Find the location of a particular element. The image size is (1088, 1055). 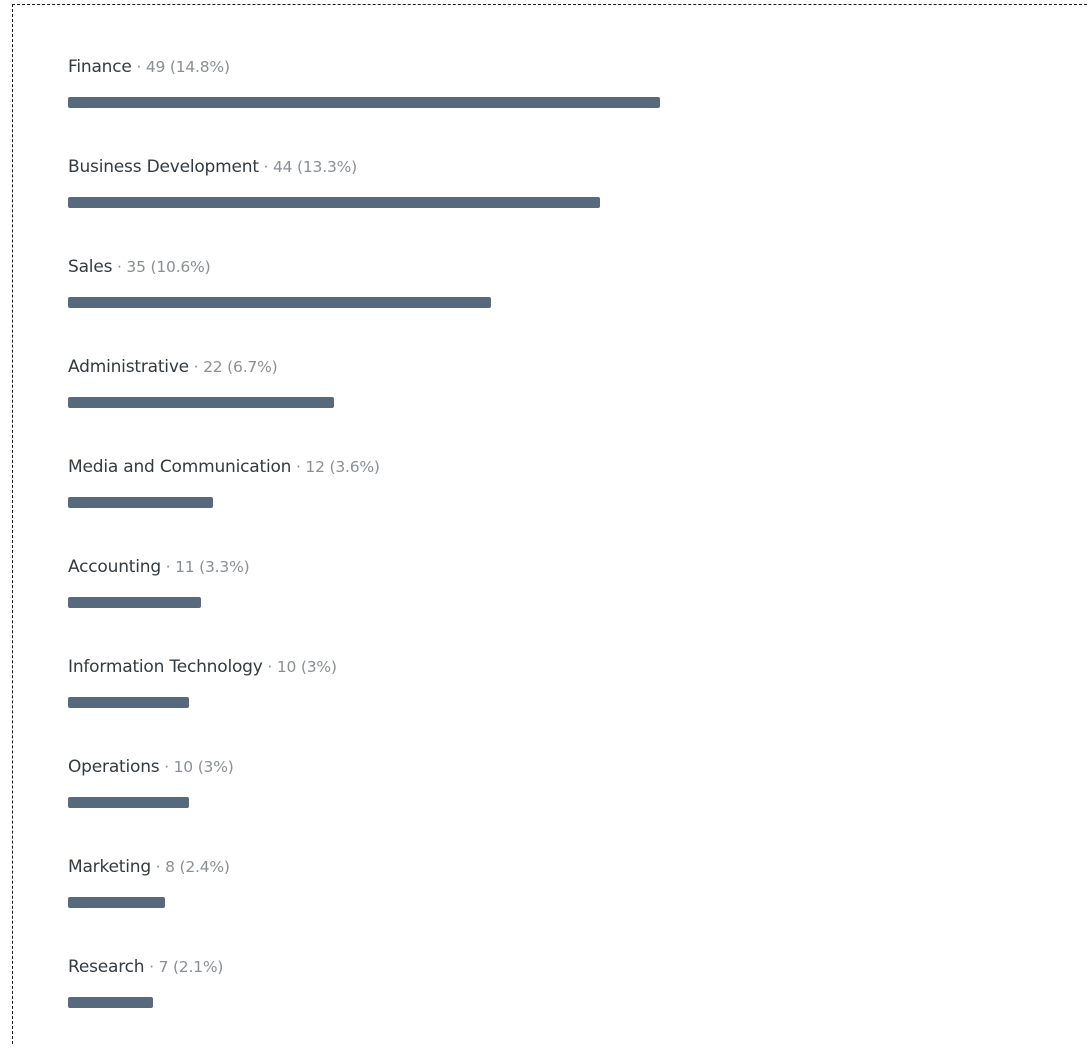

category-name: Accounting is located at coordinates (114, 567).